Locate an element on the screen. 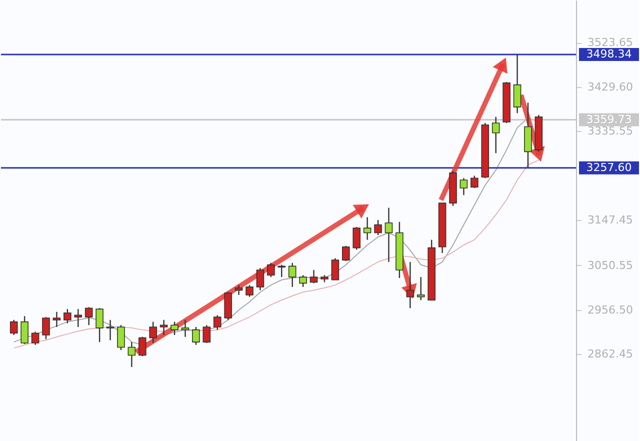 The height and width of the screenshot is (441, 640). y-tick-label: 3147.45 is located at coordinates (610, 219).